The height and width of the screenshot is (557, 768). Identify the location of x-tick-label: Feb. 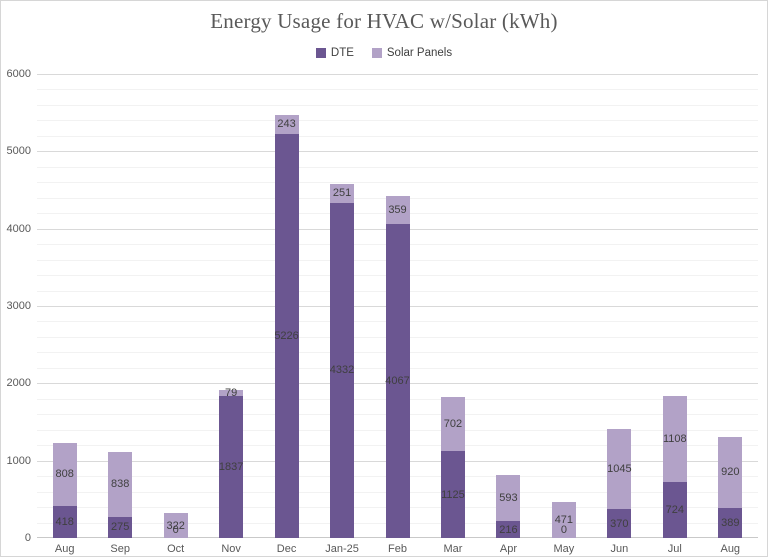
(397, 549).